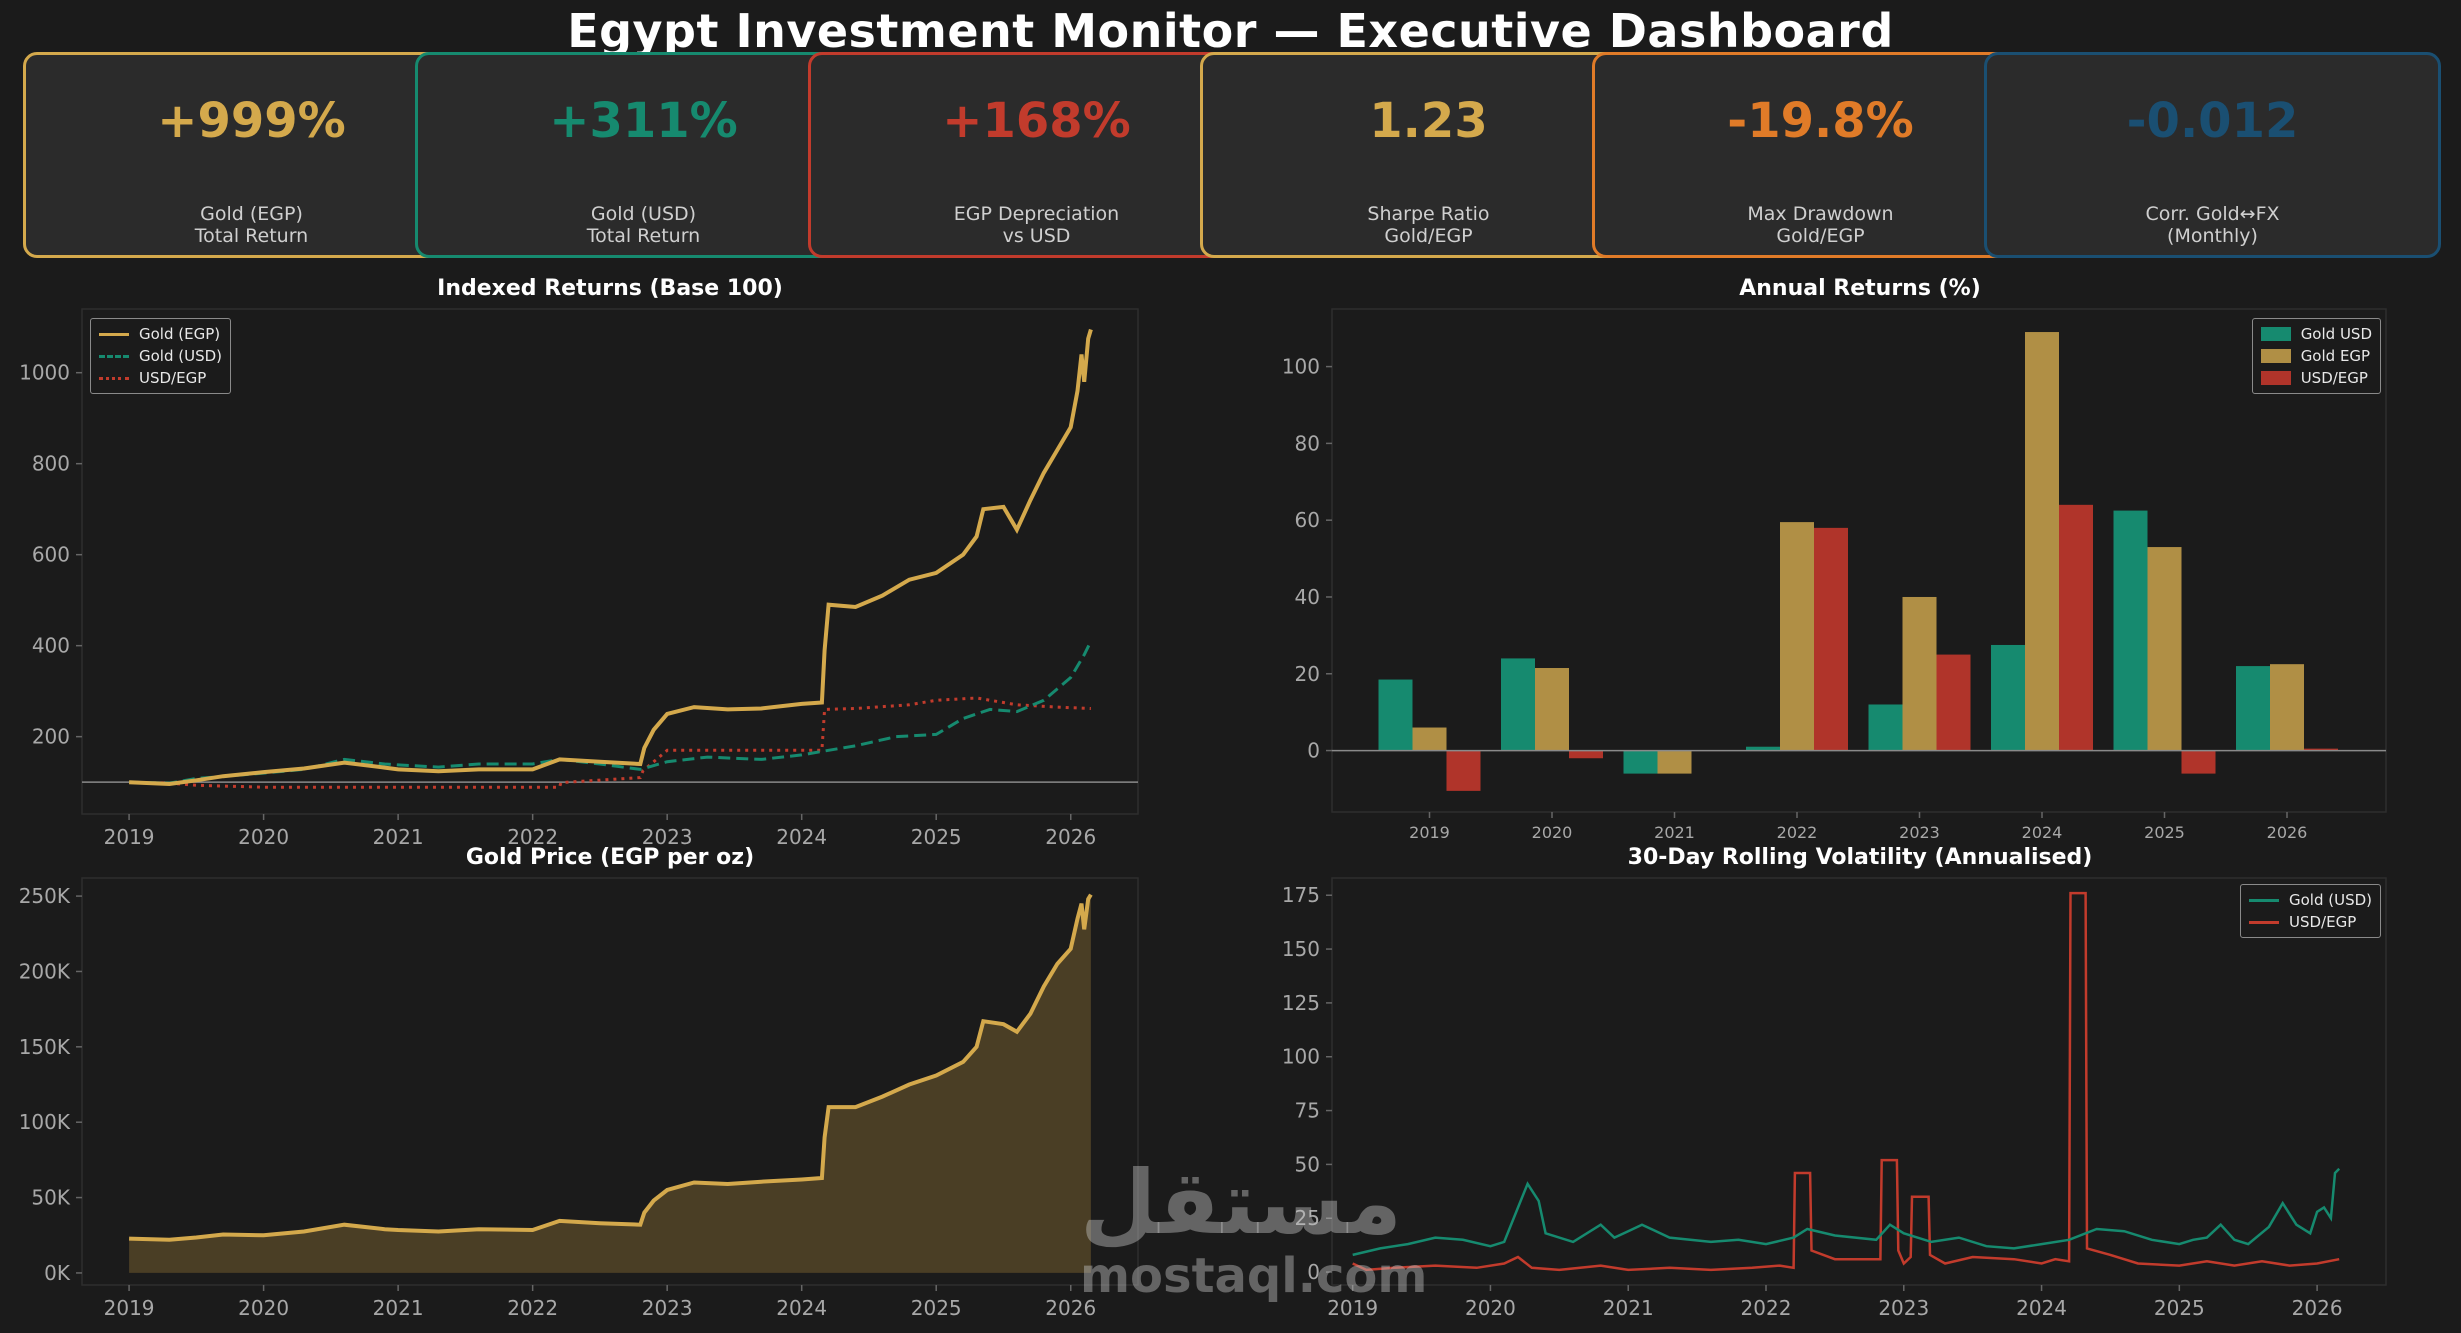 This screenshot has height=1333, width=2461. I want to click on watermark-latin: mostaql.com, so click(1254, 1276).